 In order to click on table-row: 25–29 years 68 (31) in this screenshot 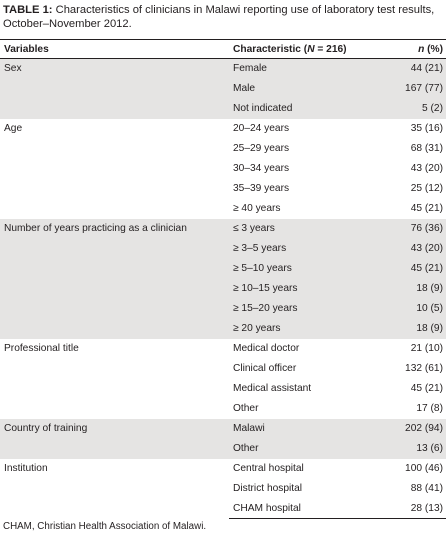, I will do `click(223, 149)`.